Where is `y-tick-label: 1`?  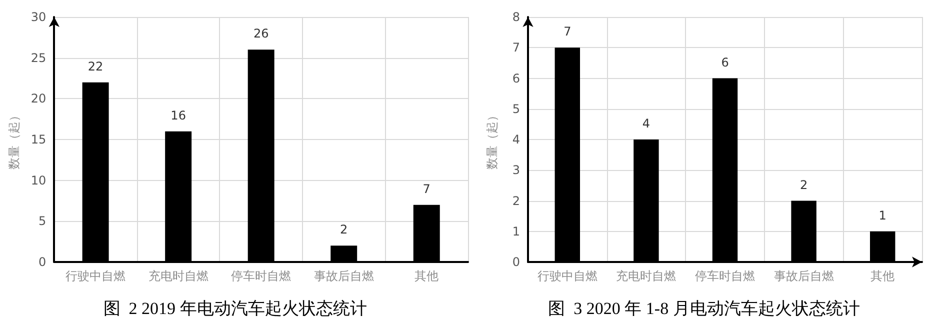
y-tick-label: 1 is located at coordinates (516, 231).